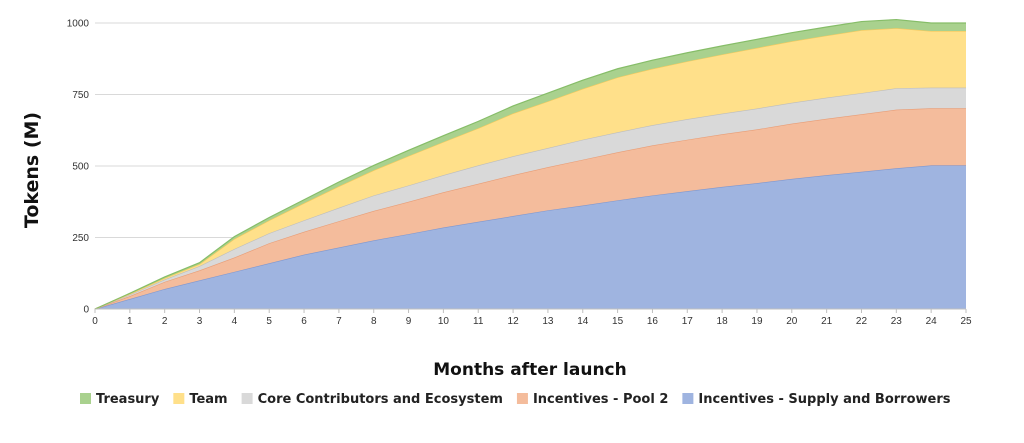 The width and height of the screenshot is (1024, 443). I want to click on x-tick-label: 10, so click(444, 321).